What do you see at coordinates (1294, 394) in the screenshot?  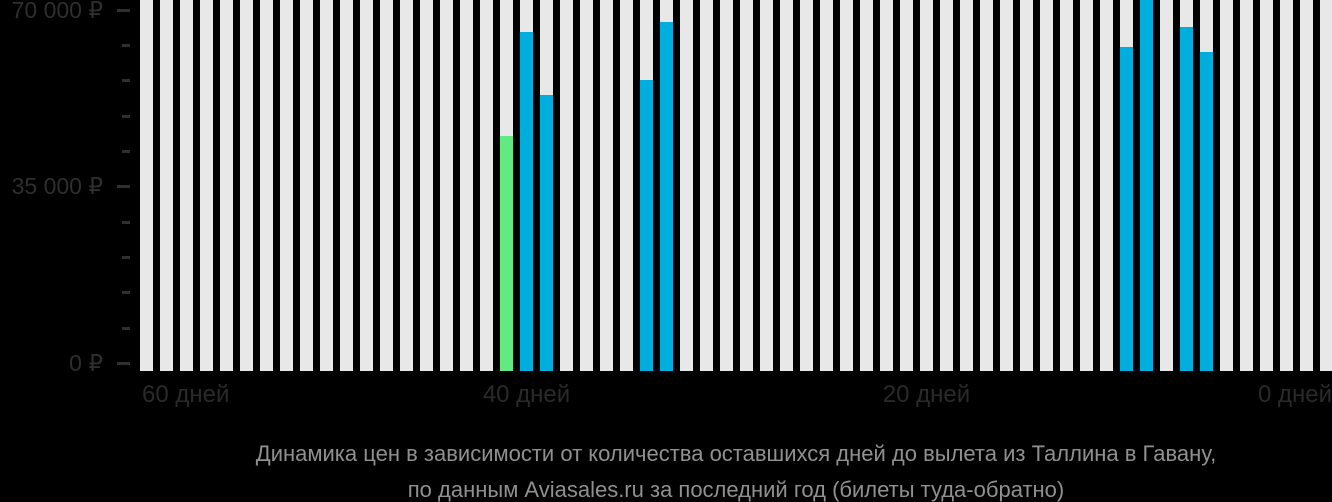 I see `x-axis-label-0: 0 дней` at bounding box center [1294, 394].